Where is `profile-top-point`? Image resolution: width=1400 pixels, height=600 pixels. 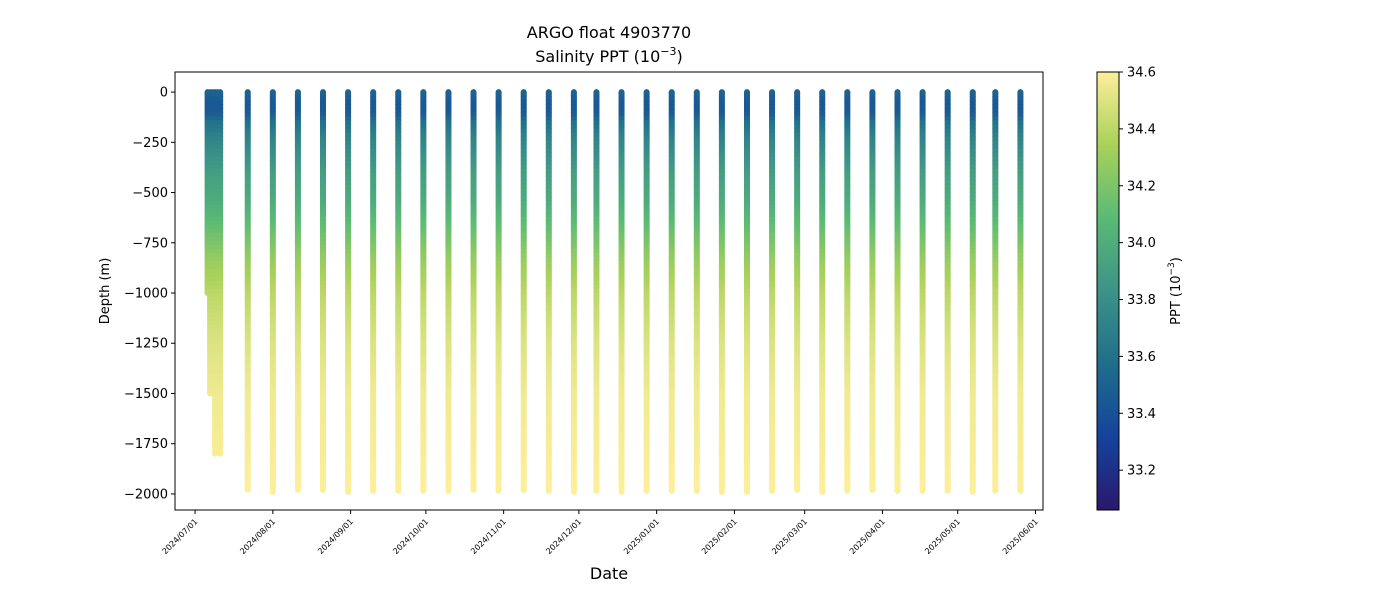 profile-top-point is located at coordinates (1020, 92).